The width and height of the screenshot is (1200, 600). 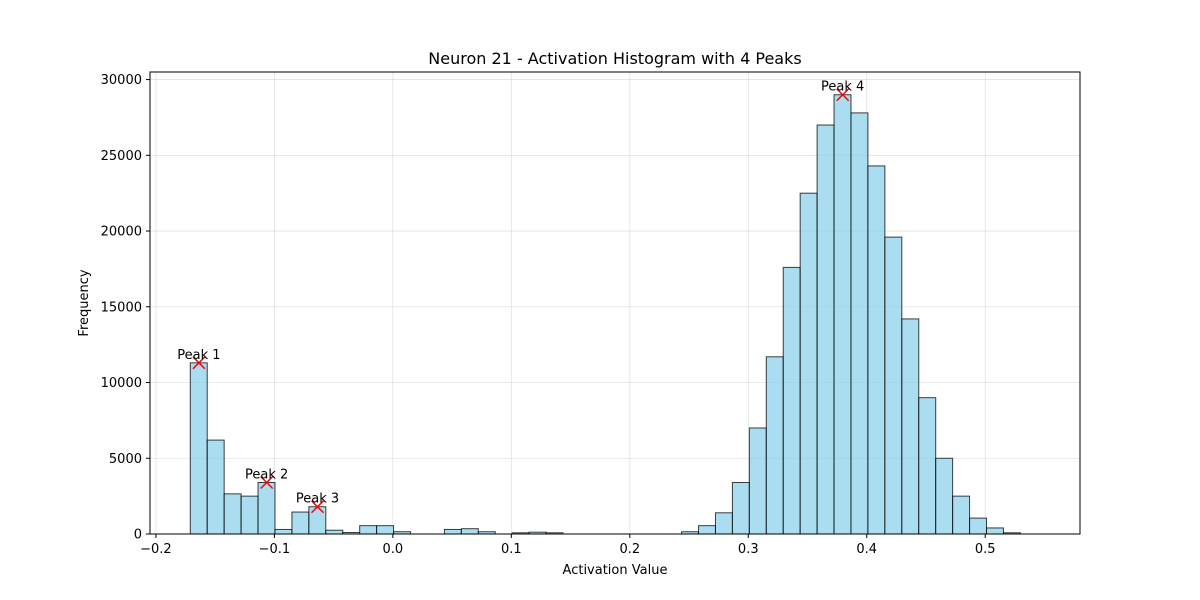 I want to click on y-tick-label: 5000, so click(x=125, y=459).